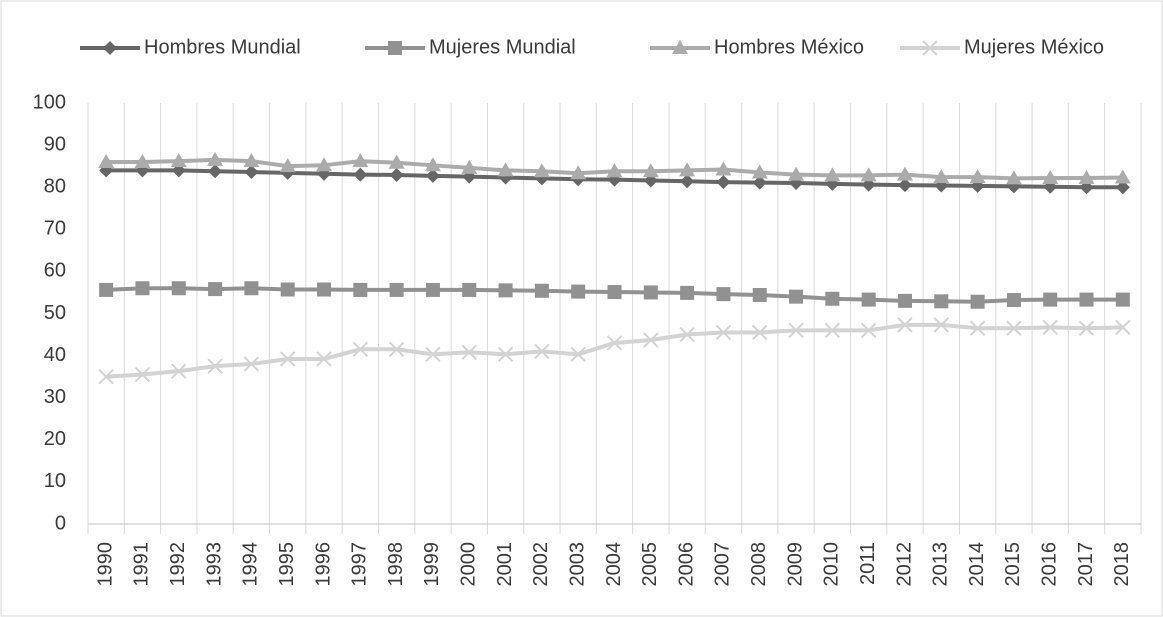 The width and height of the screenshot is (1163, 617). I want to click on x-tick-label: 2016, so click(1050, 564).